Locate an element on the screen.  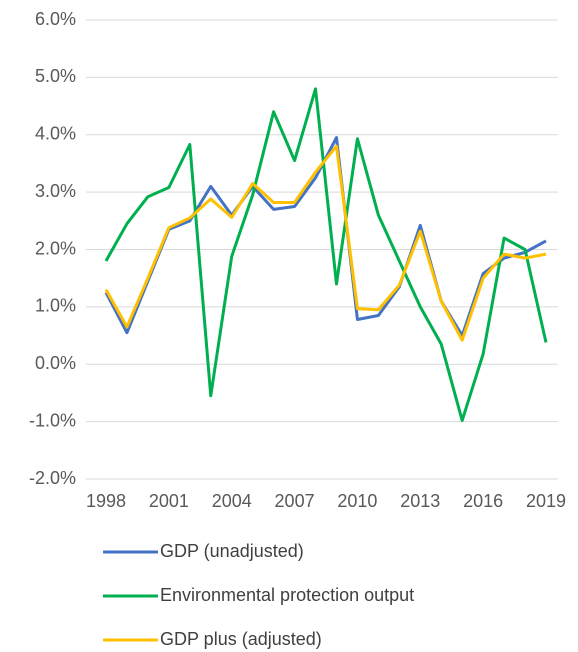
x-tick-label: 2010 is located at coordinates (357, 501).